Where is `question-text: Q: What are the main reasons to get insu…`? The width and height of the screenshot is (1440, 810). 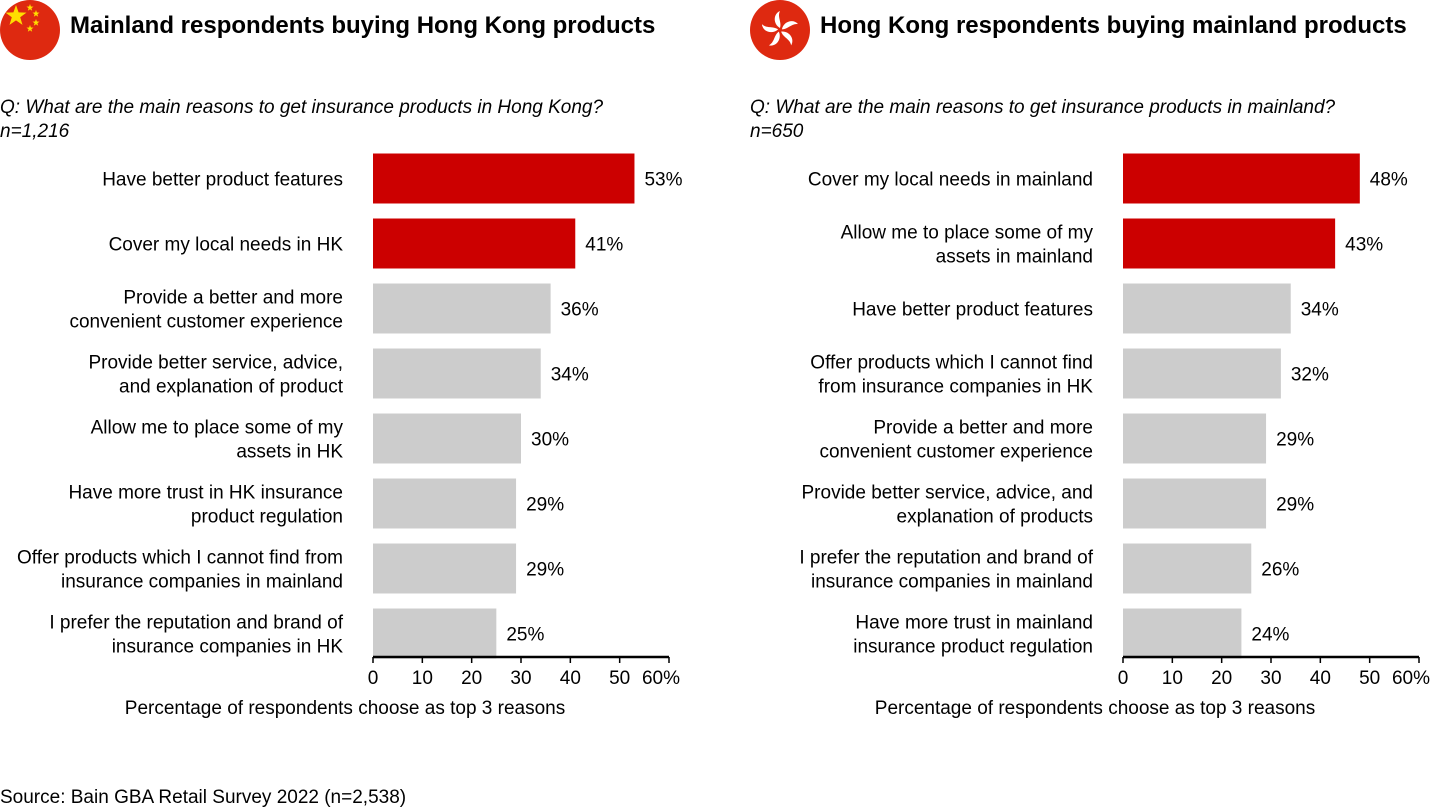
question-text: Q: What are the main reasons to get insu… is located at coordinates (1043, 107).